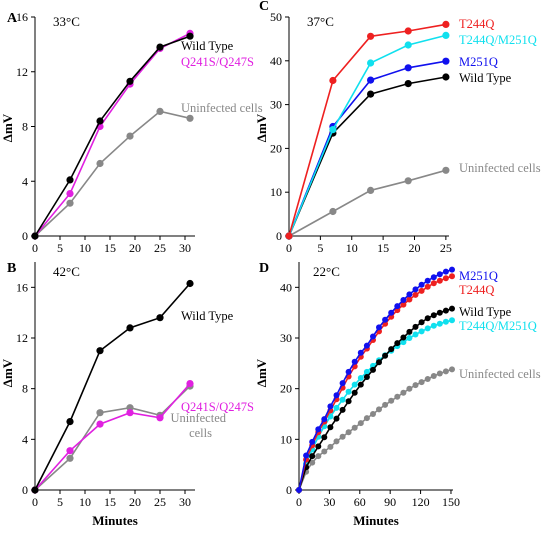 The height and width of the screenshot is (536, 550). Describe the element at coordinates (12, 18) in the screenshot. I see `panel-letter: A` at that location.